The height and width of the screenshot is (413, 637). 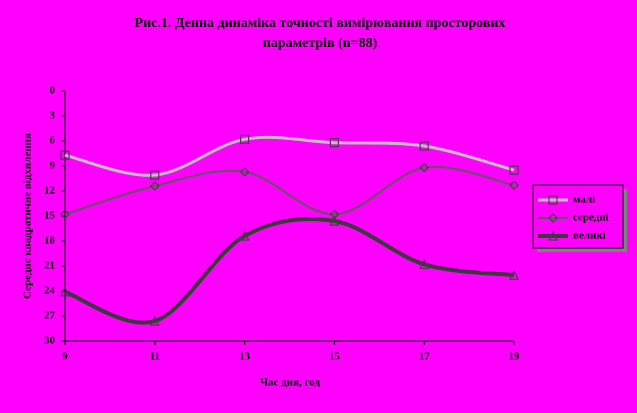 What do you see at coordinates (50, 316) in the screenshot?
I see `y-tick-label: 27` at bounding box center [50, 316].